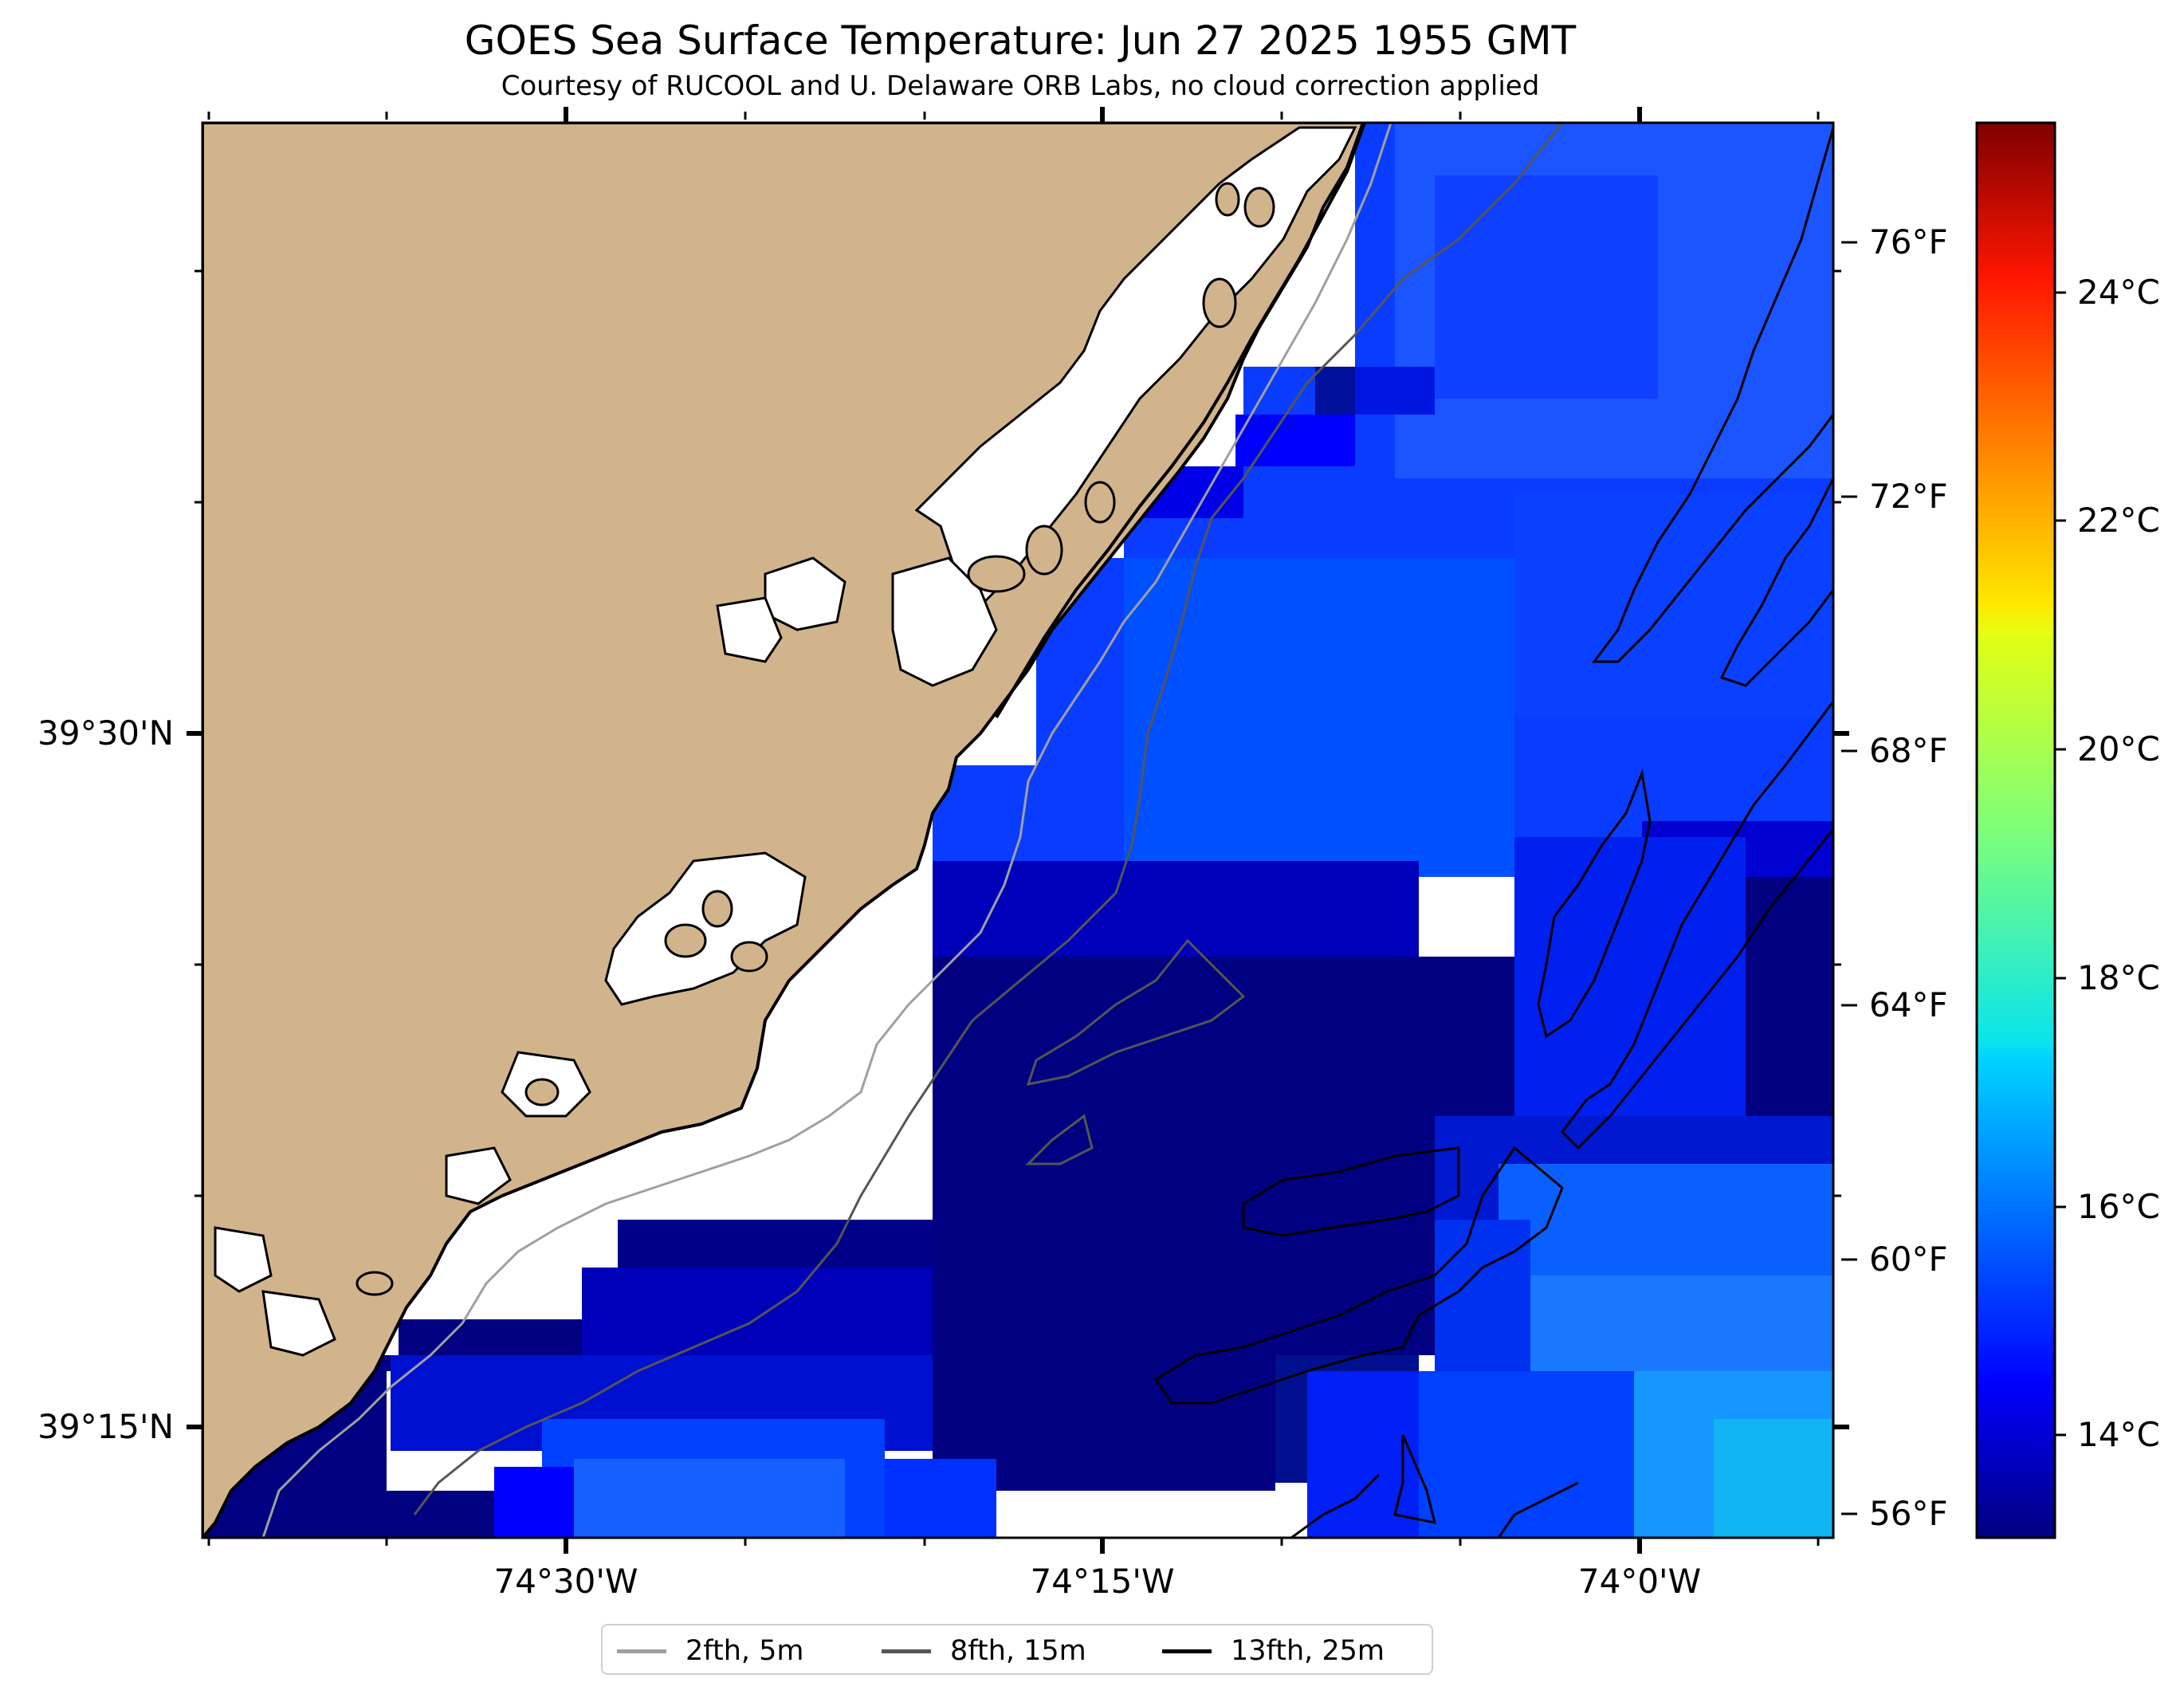  I want to click on lon-label-74-0: 74°0'W, so click(1639, 1582).